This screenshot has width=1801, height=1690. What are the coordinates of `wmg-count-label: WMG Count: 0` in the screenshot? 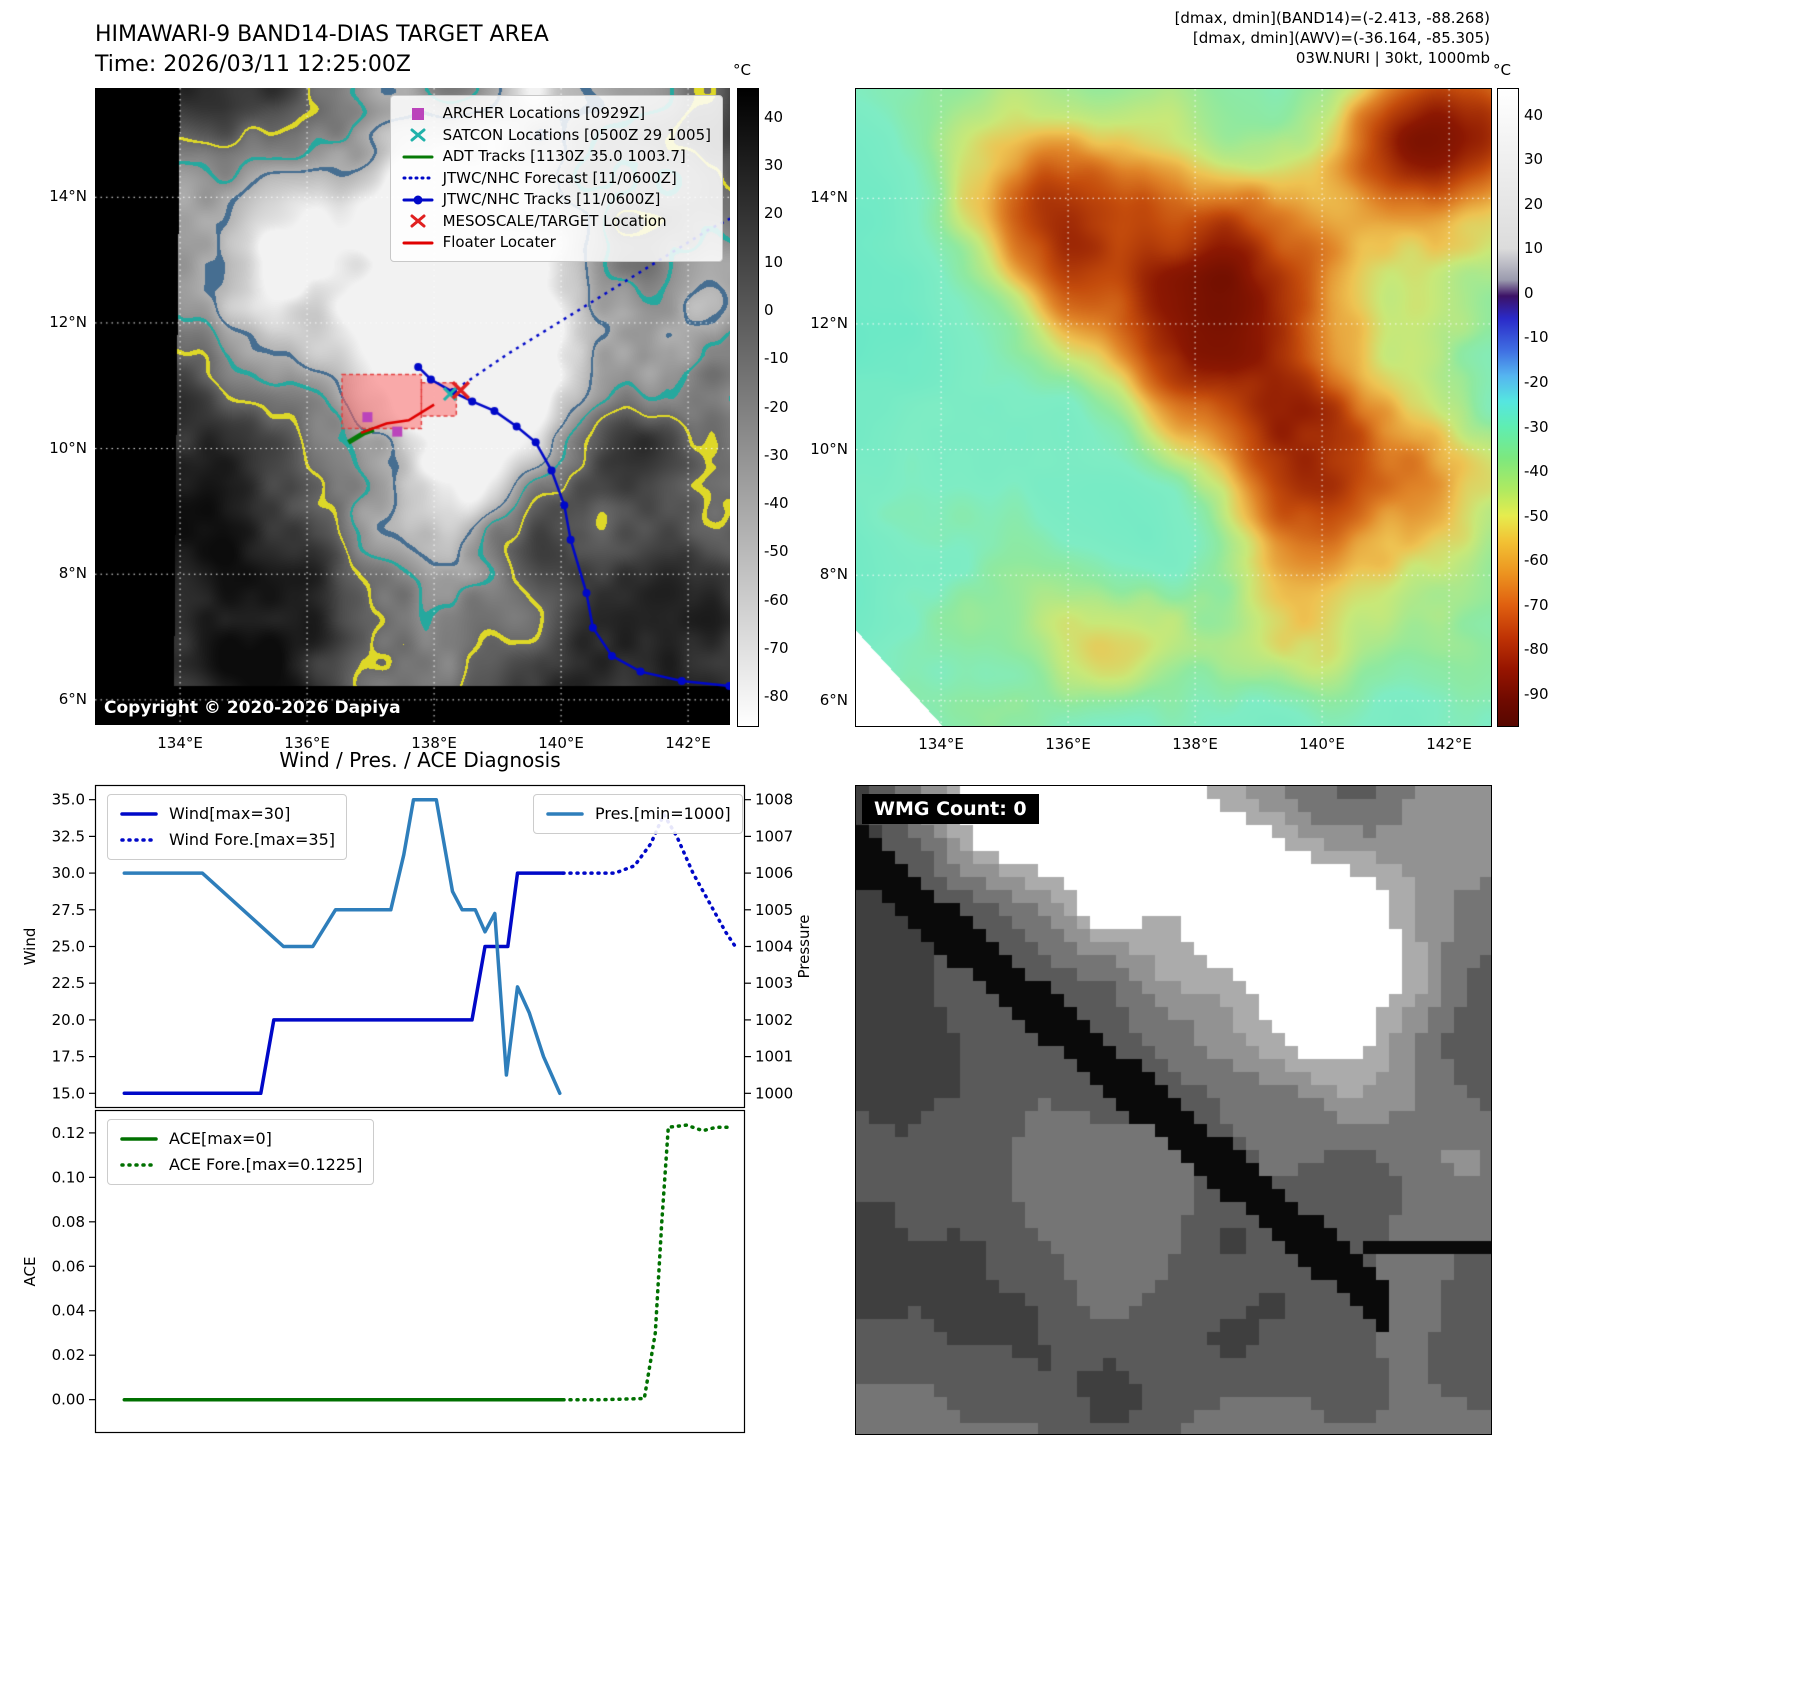 It's located at (950, 809).